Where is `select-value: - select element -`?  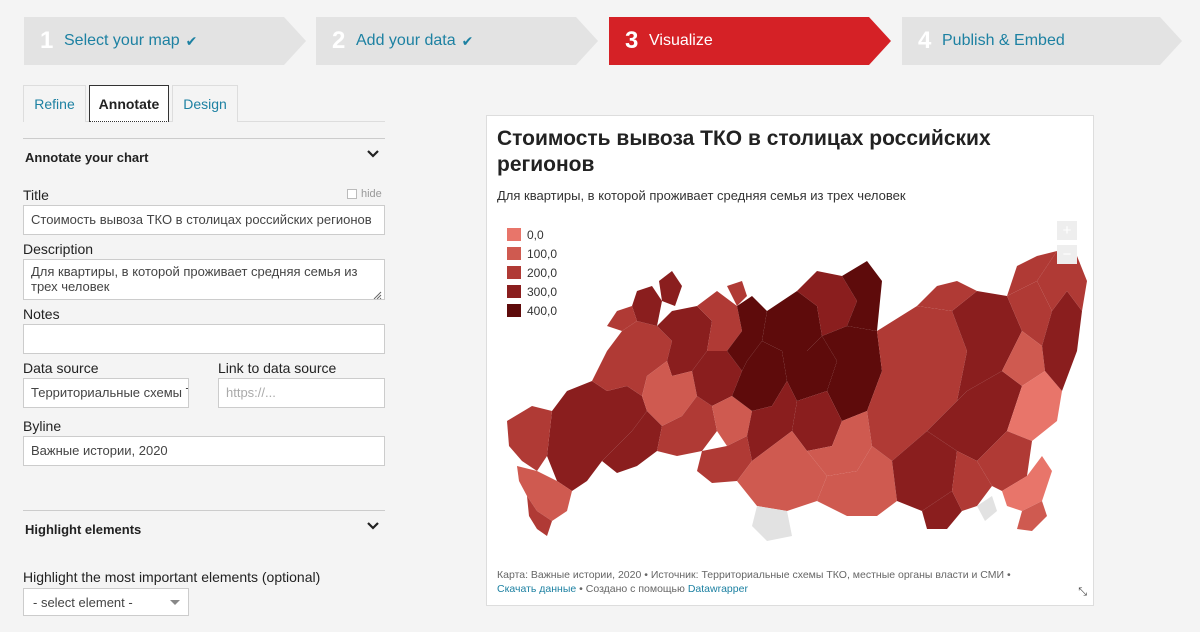 select-value: - select element - is located at coordinates (83, 602).